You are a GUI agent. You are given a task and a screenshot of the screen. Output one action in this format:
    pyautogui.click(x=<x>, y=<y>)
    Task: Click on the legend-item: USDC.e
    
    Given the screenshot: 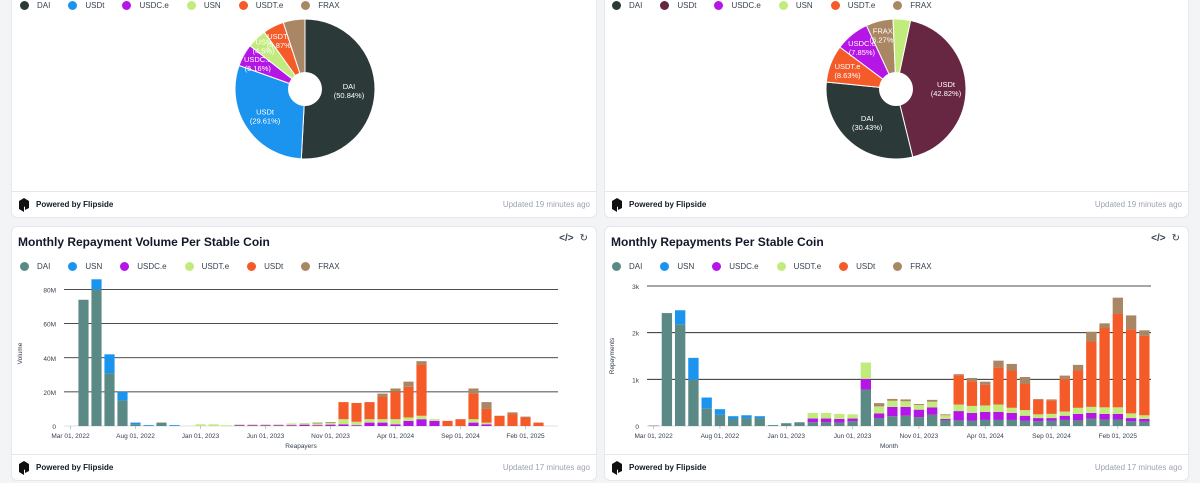 What is the action you would take?
    pyautogui.click(x=735, y=266)
    